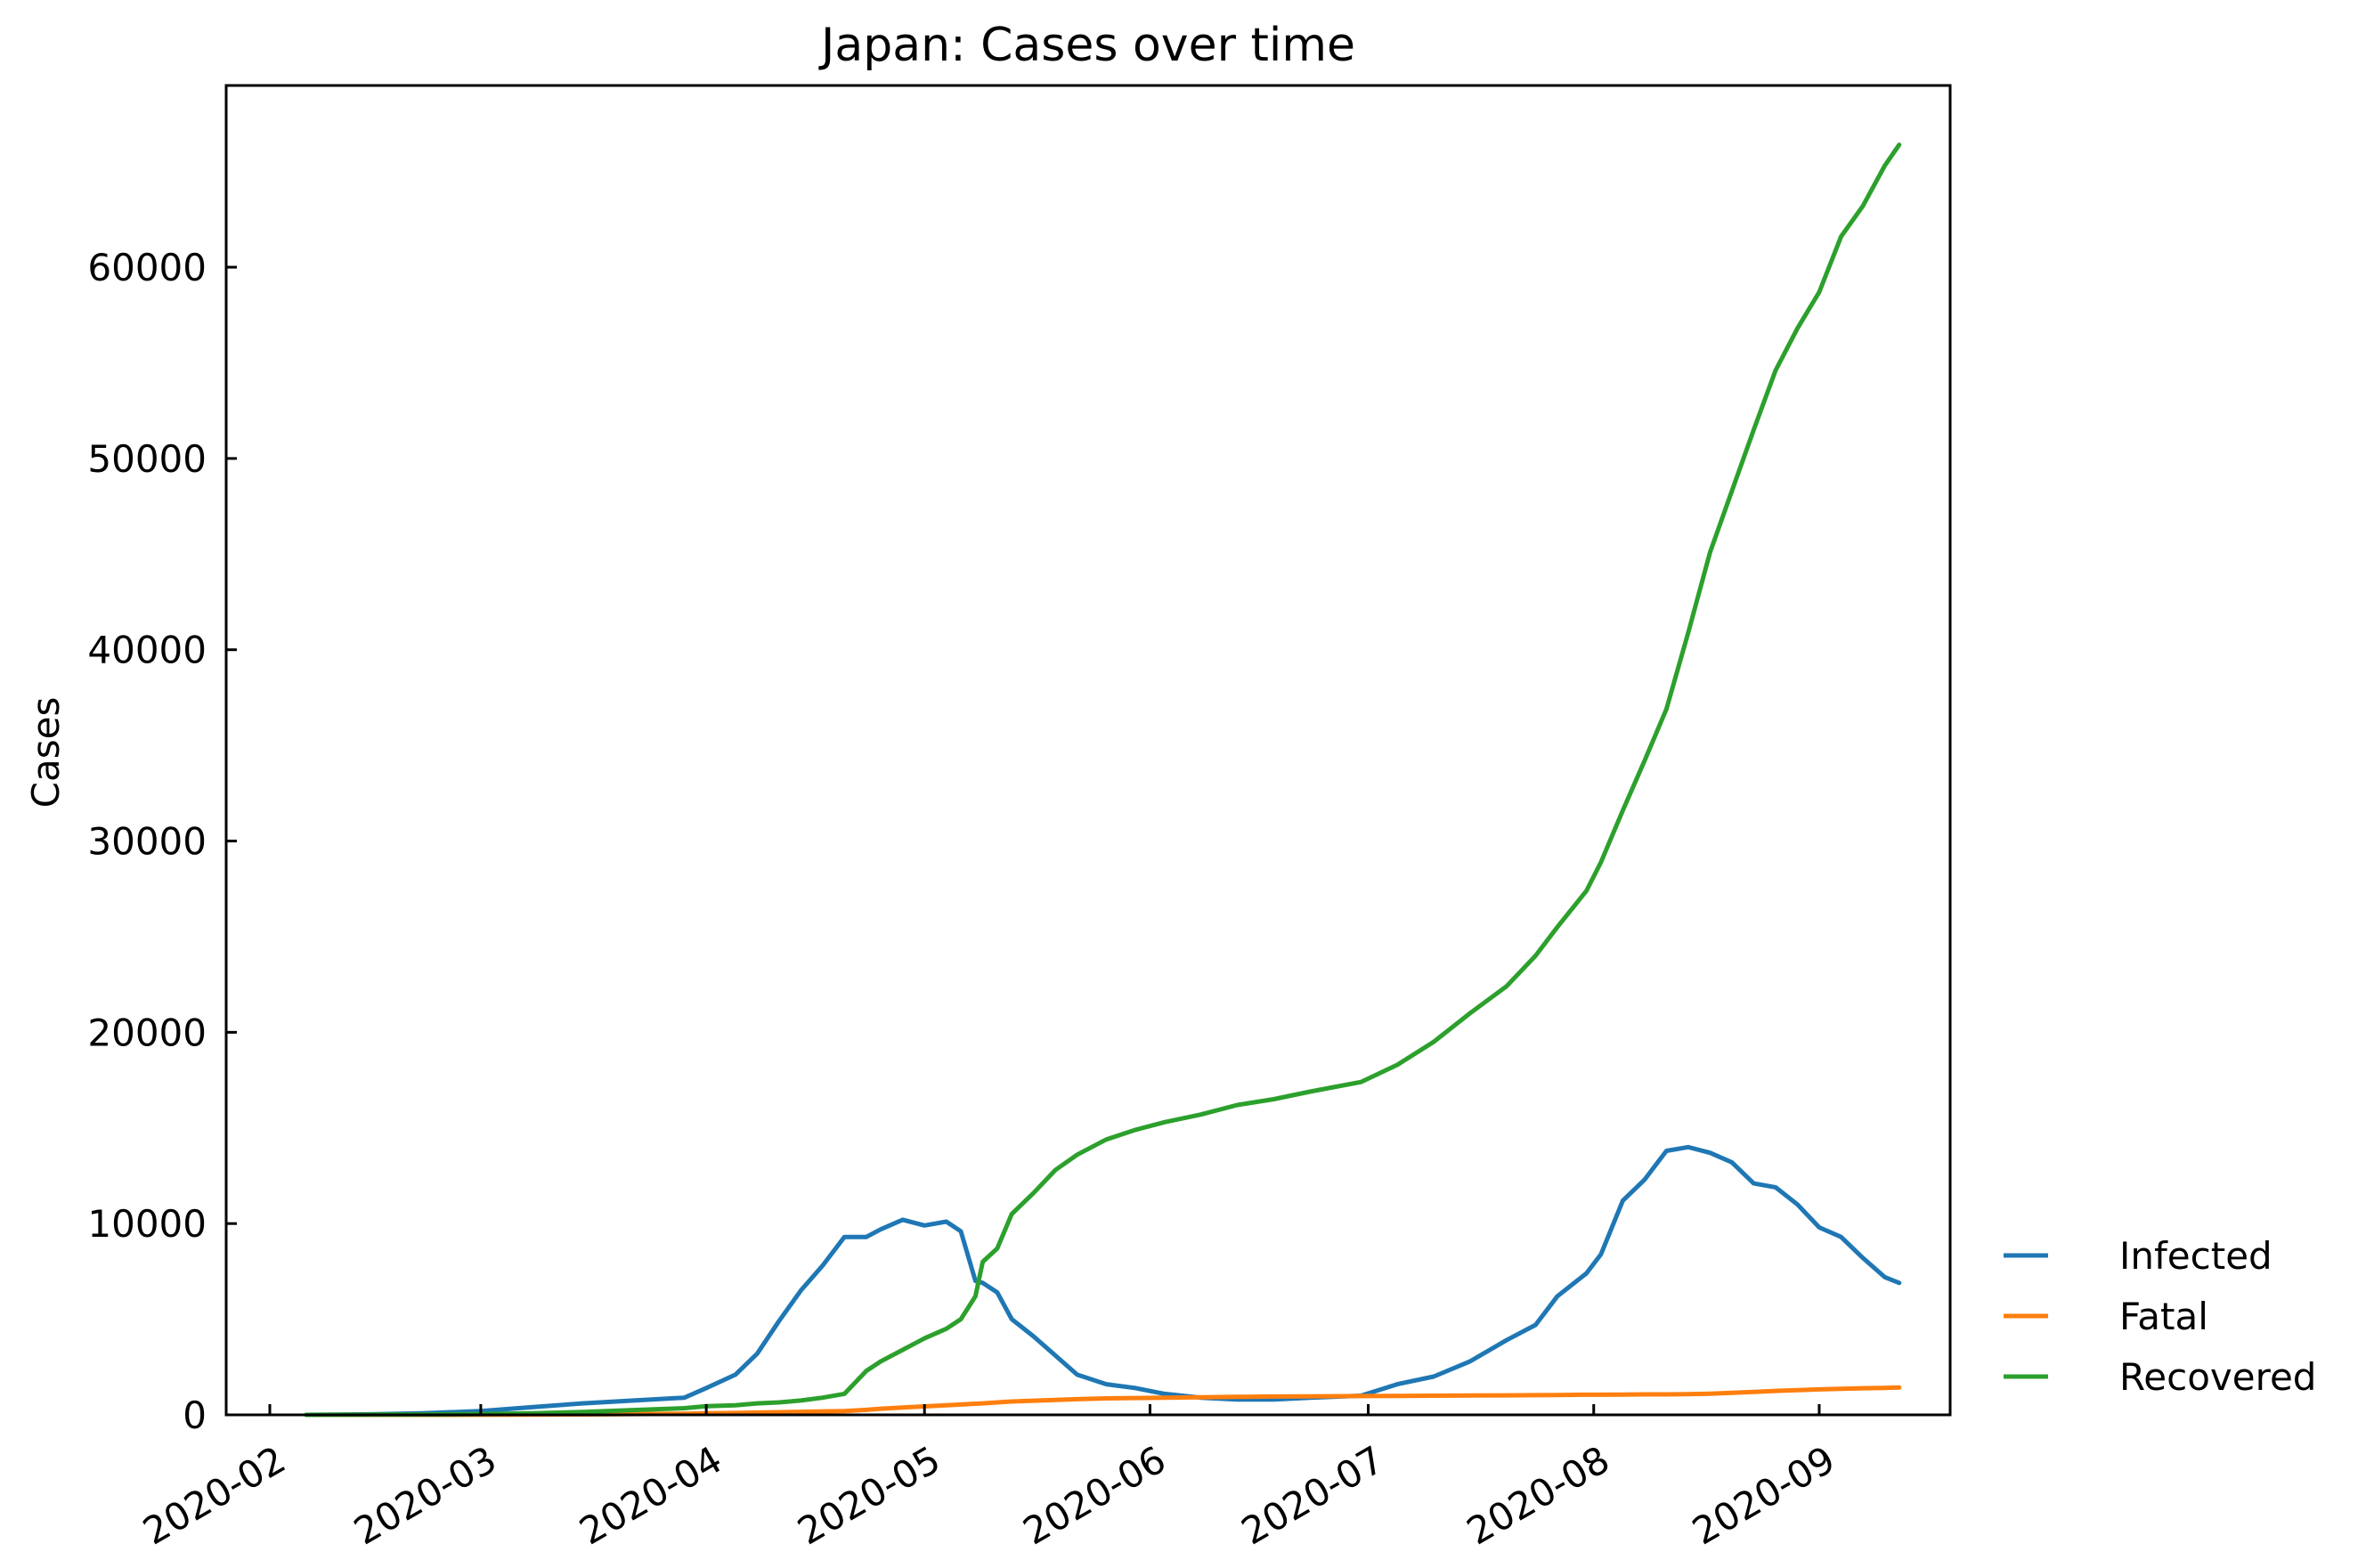 Image resolution: width=2366 pixels, height=1568 pixels. Describe the element at coordinates (1086, 45) in the screenshot. I see `chart-title: Japan: Cases over time` at that location.